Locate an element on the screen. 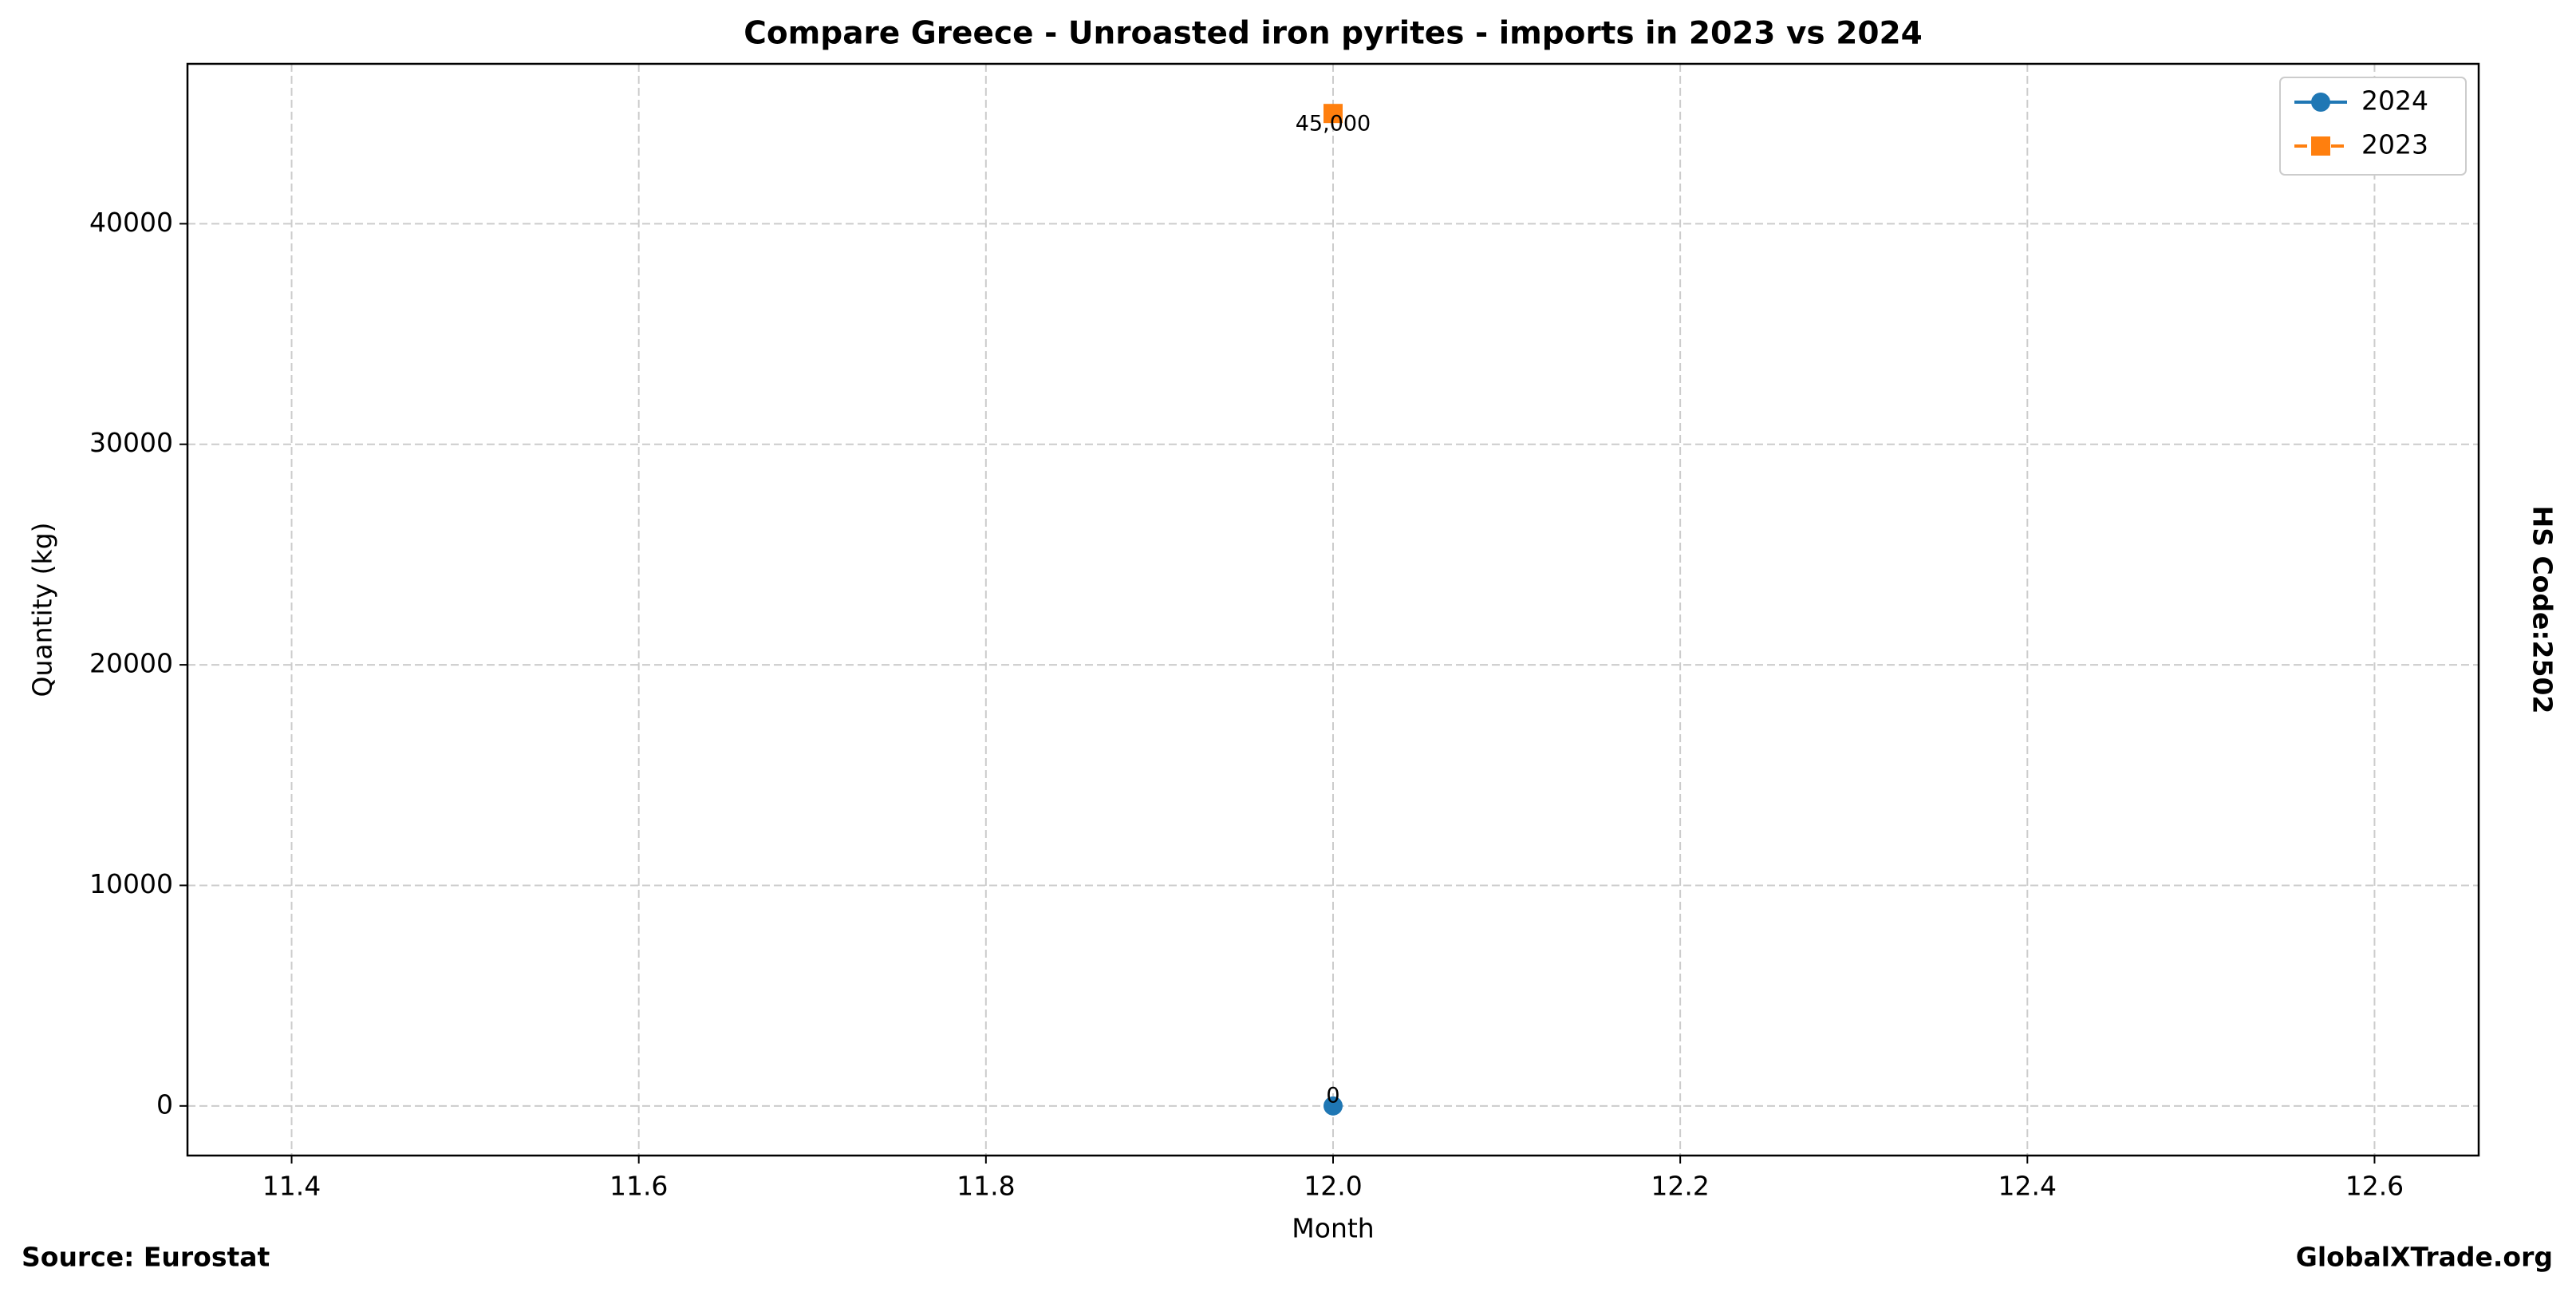  x-axis-label: Month is located at coordinates (1333, 1228).